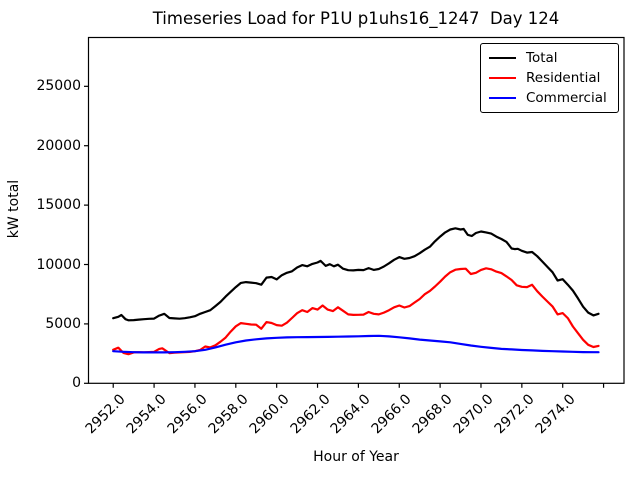 This screenshot has width=640, height=480. Describe the element at coordinates (356, 344) in the screenshot. I see `series-line-commercial` at that location.